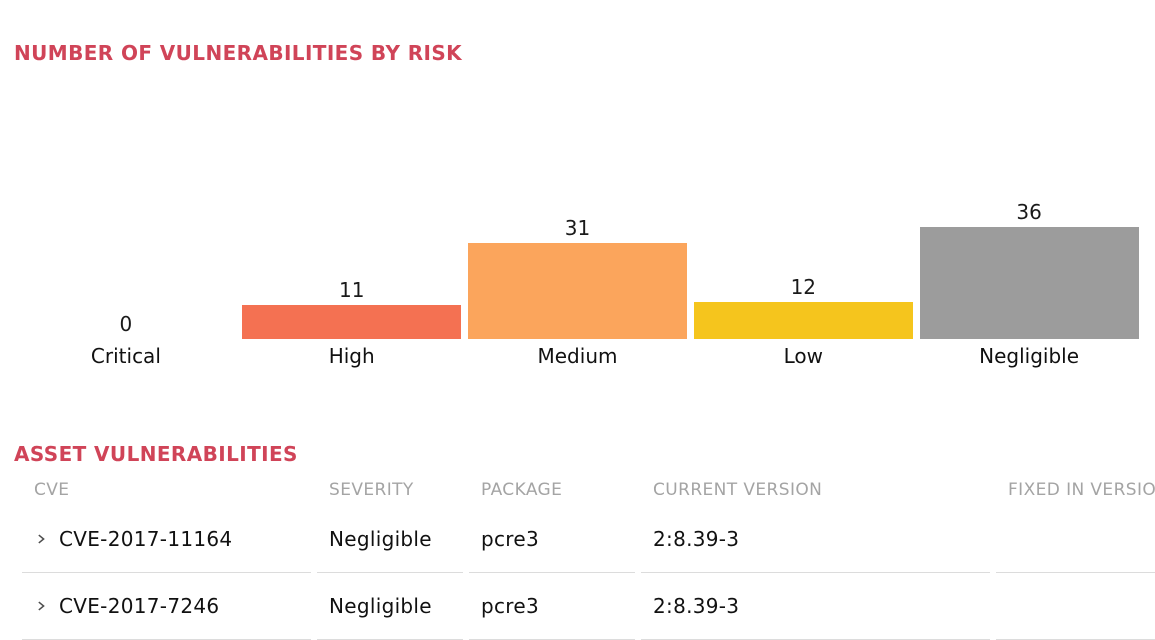  Describe the element at coordinates (351, 356) in the screenshot. I see `bar-category-label-high: High` at that location.